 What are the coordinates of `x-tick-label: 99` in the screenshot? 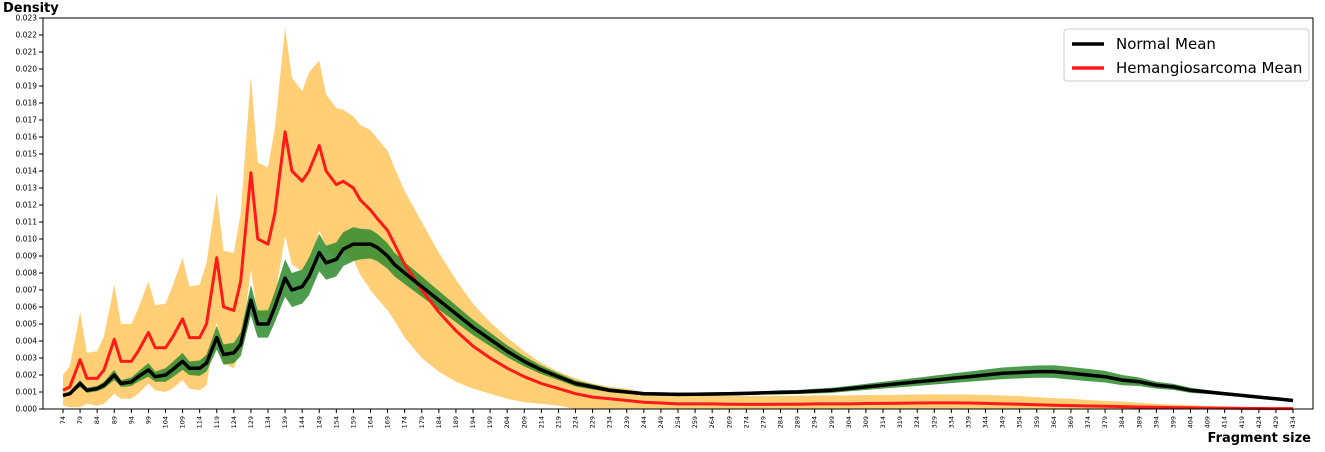 It's located at (148, 420).